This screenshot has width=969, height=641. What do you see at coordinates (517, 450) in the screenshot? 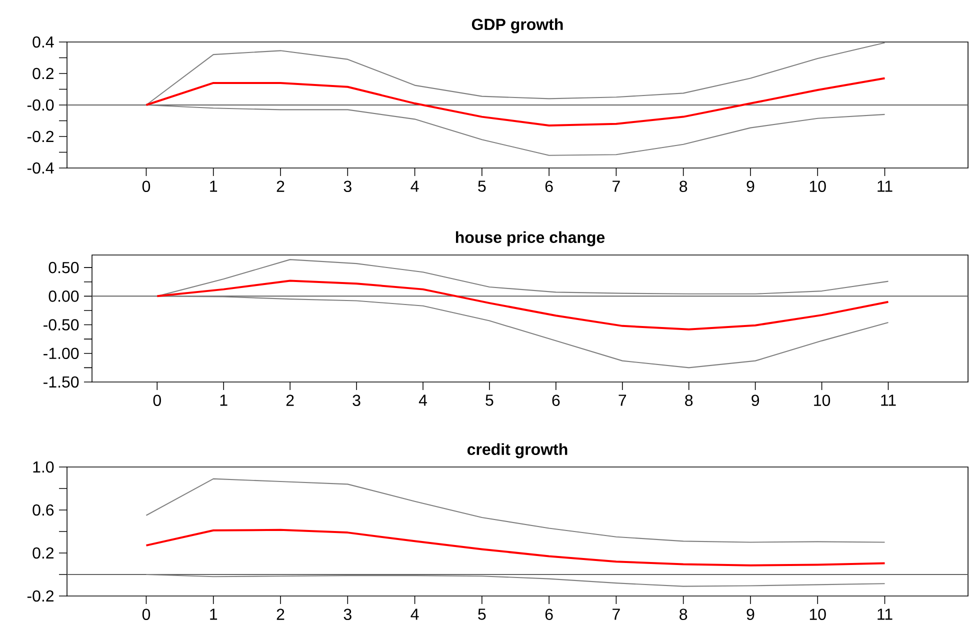
I see `chart-title: credit growth` at bounding box center [517, 450].